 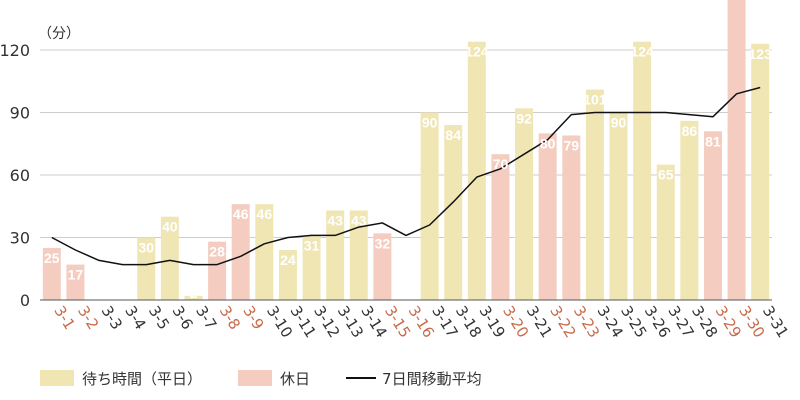 I want to click on bar-value-label: 31, so click(x=312, y=245).